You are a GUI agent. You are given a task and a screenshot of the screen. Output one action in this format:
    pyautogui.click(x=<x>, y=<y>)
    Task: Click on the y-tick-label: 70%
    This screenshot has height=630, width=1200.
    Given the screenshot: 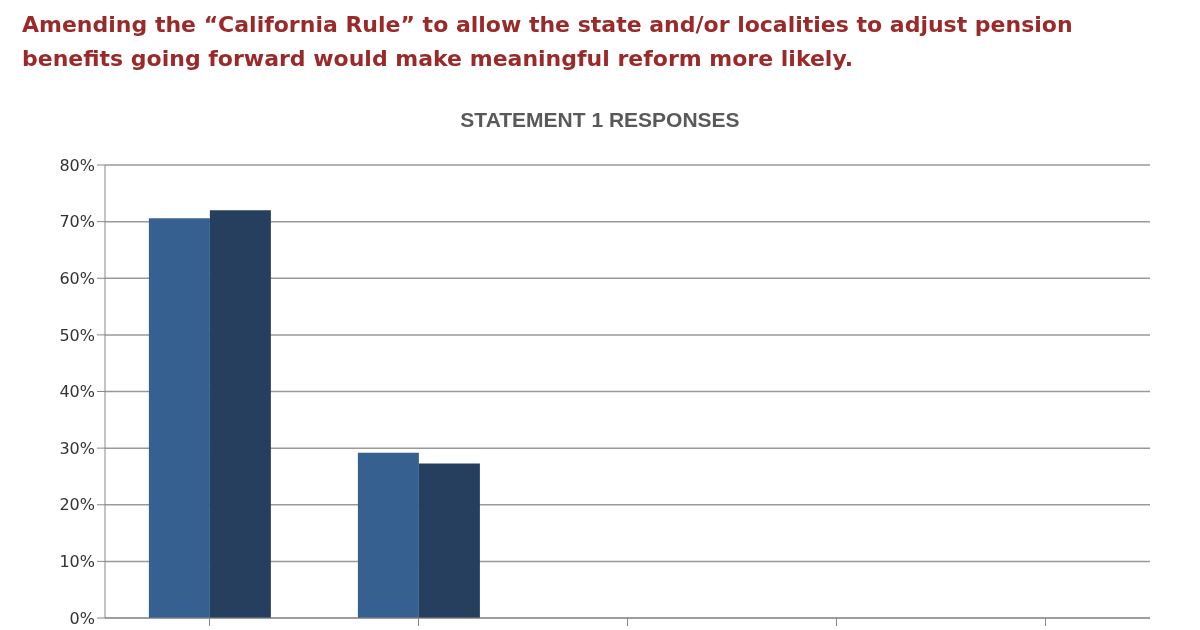 What is the action you would take?
    pyautogui.click(x=77, y=222)
    